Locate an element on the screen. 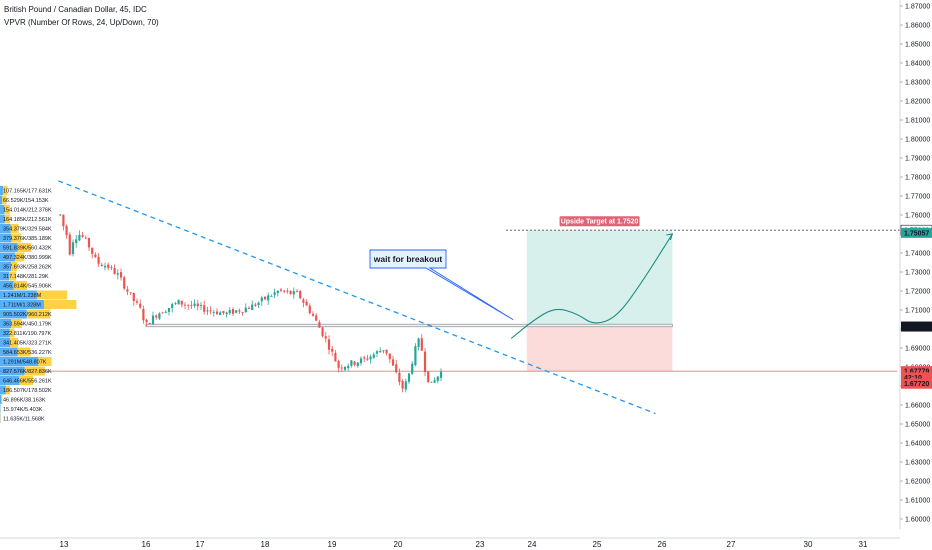 This screenshot has width=932, height=550. indicator-title: VPVR (Number Of Rows, 24, Up/Down, 70) is located at coordinates (81, 22).